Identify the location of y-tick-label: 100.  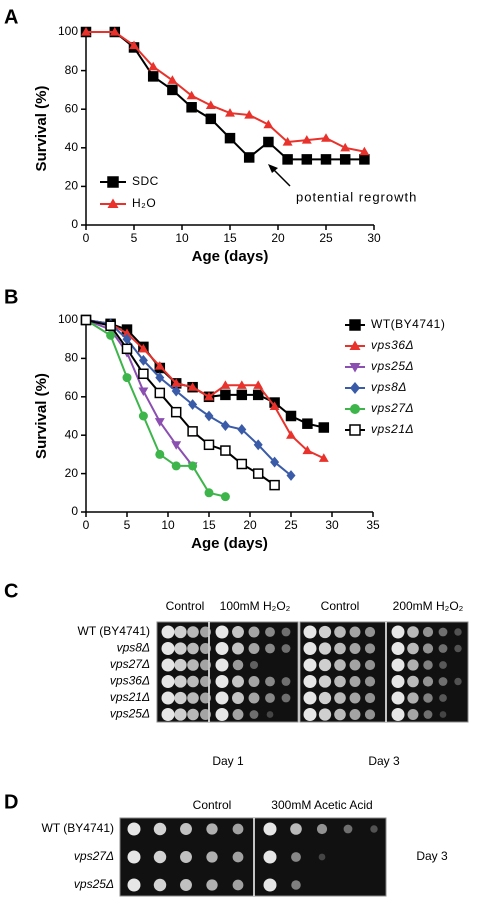
(68, 319).